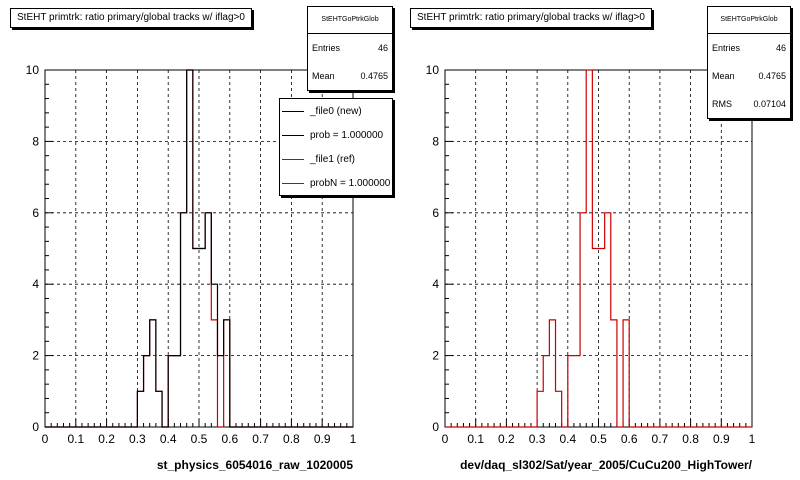 Image resolution: width=800 pixels, height=480 pixels. I want to click on stats-rms-value: 0.07104, so click(769, 104).